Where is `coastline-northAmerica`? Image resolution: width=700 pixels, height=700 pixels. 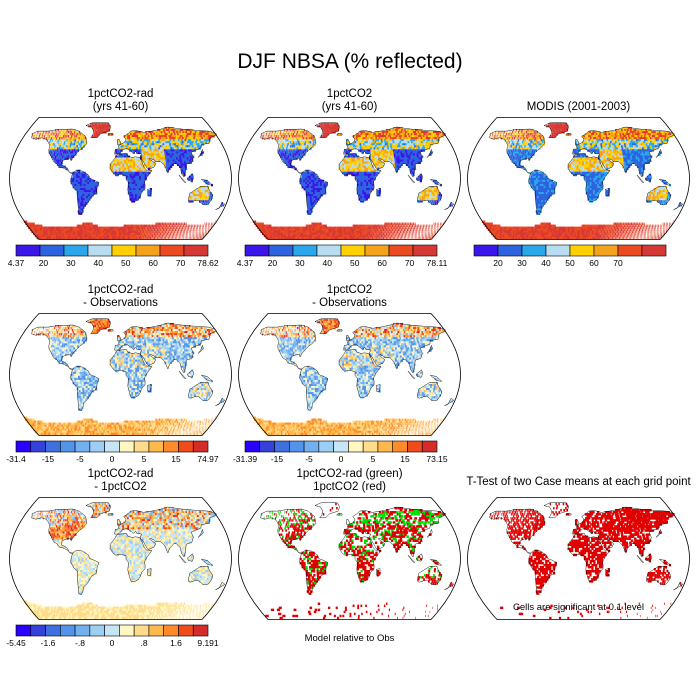
coastline-northAmerica is located at coordinates (59, 151).